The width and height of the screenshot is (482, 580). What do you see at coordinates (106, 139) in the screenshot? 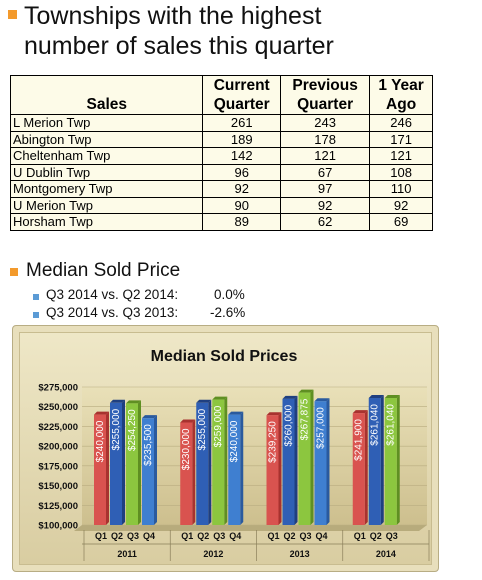
I see `township-name: Abington Twp` at bounding box center [106, 139].